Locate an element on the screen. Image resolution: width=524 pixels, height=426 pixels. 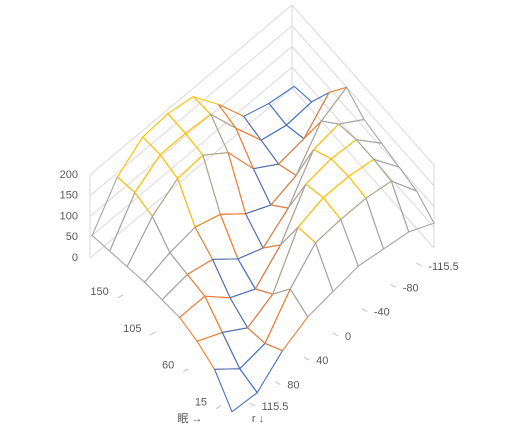
z-tick-label: 200 is located at coordinates (69, 175).